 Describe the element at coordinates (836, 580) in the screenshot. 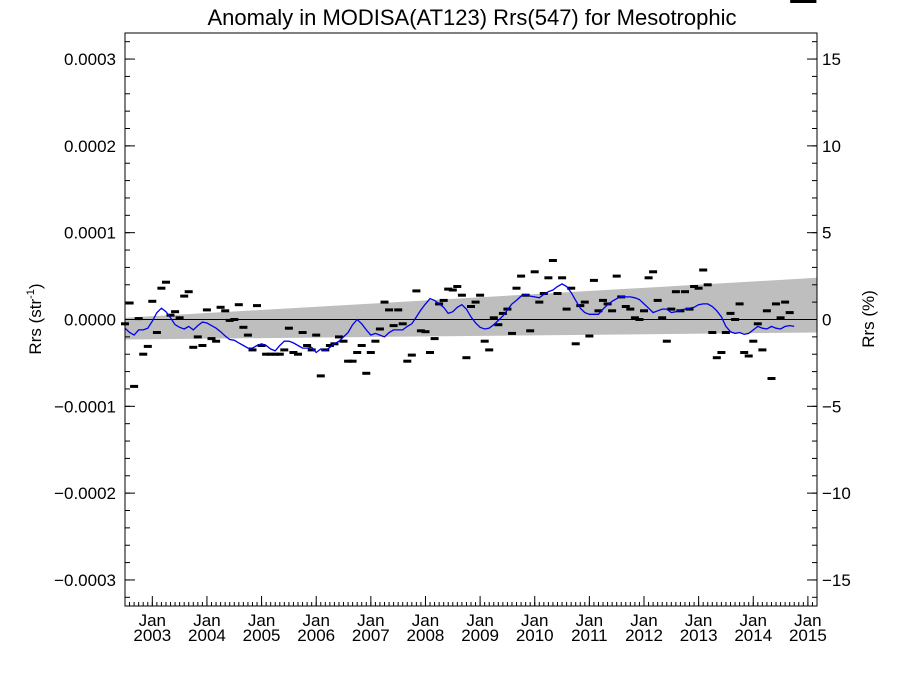

I see `y2-tick-label: −15` at that location.